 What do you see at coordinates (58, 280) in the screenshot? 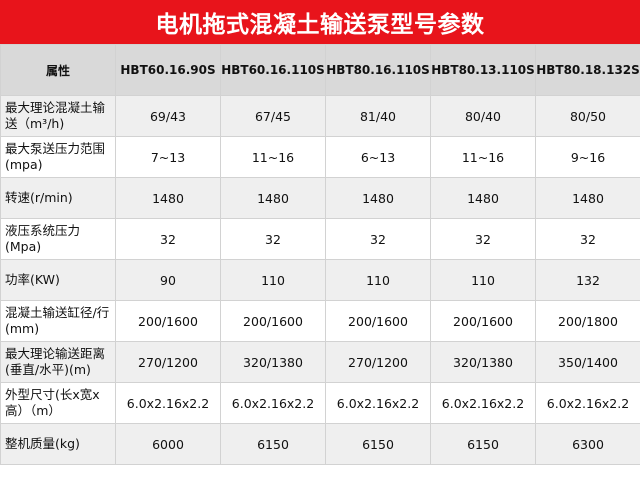
I see `row-label: 功率(KW)` at bounding box center [58, 280].